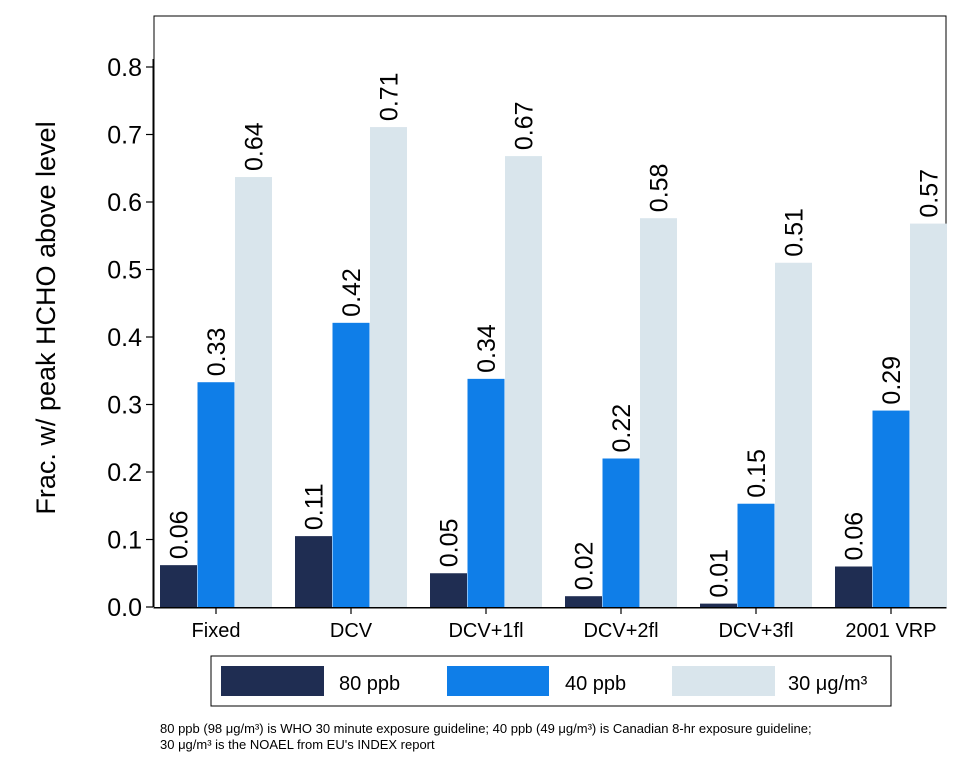 Image resolution: width=980 pixels, height=784 pixels. What do you see at coordinates (756, 555) in the screenshot?
I see `bar-dcv-3fl-40-ppb` at bounding box center [756, 555].